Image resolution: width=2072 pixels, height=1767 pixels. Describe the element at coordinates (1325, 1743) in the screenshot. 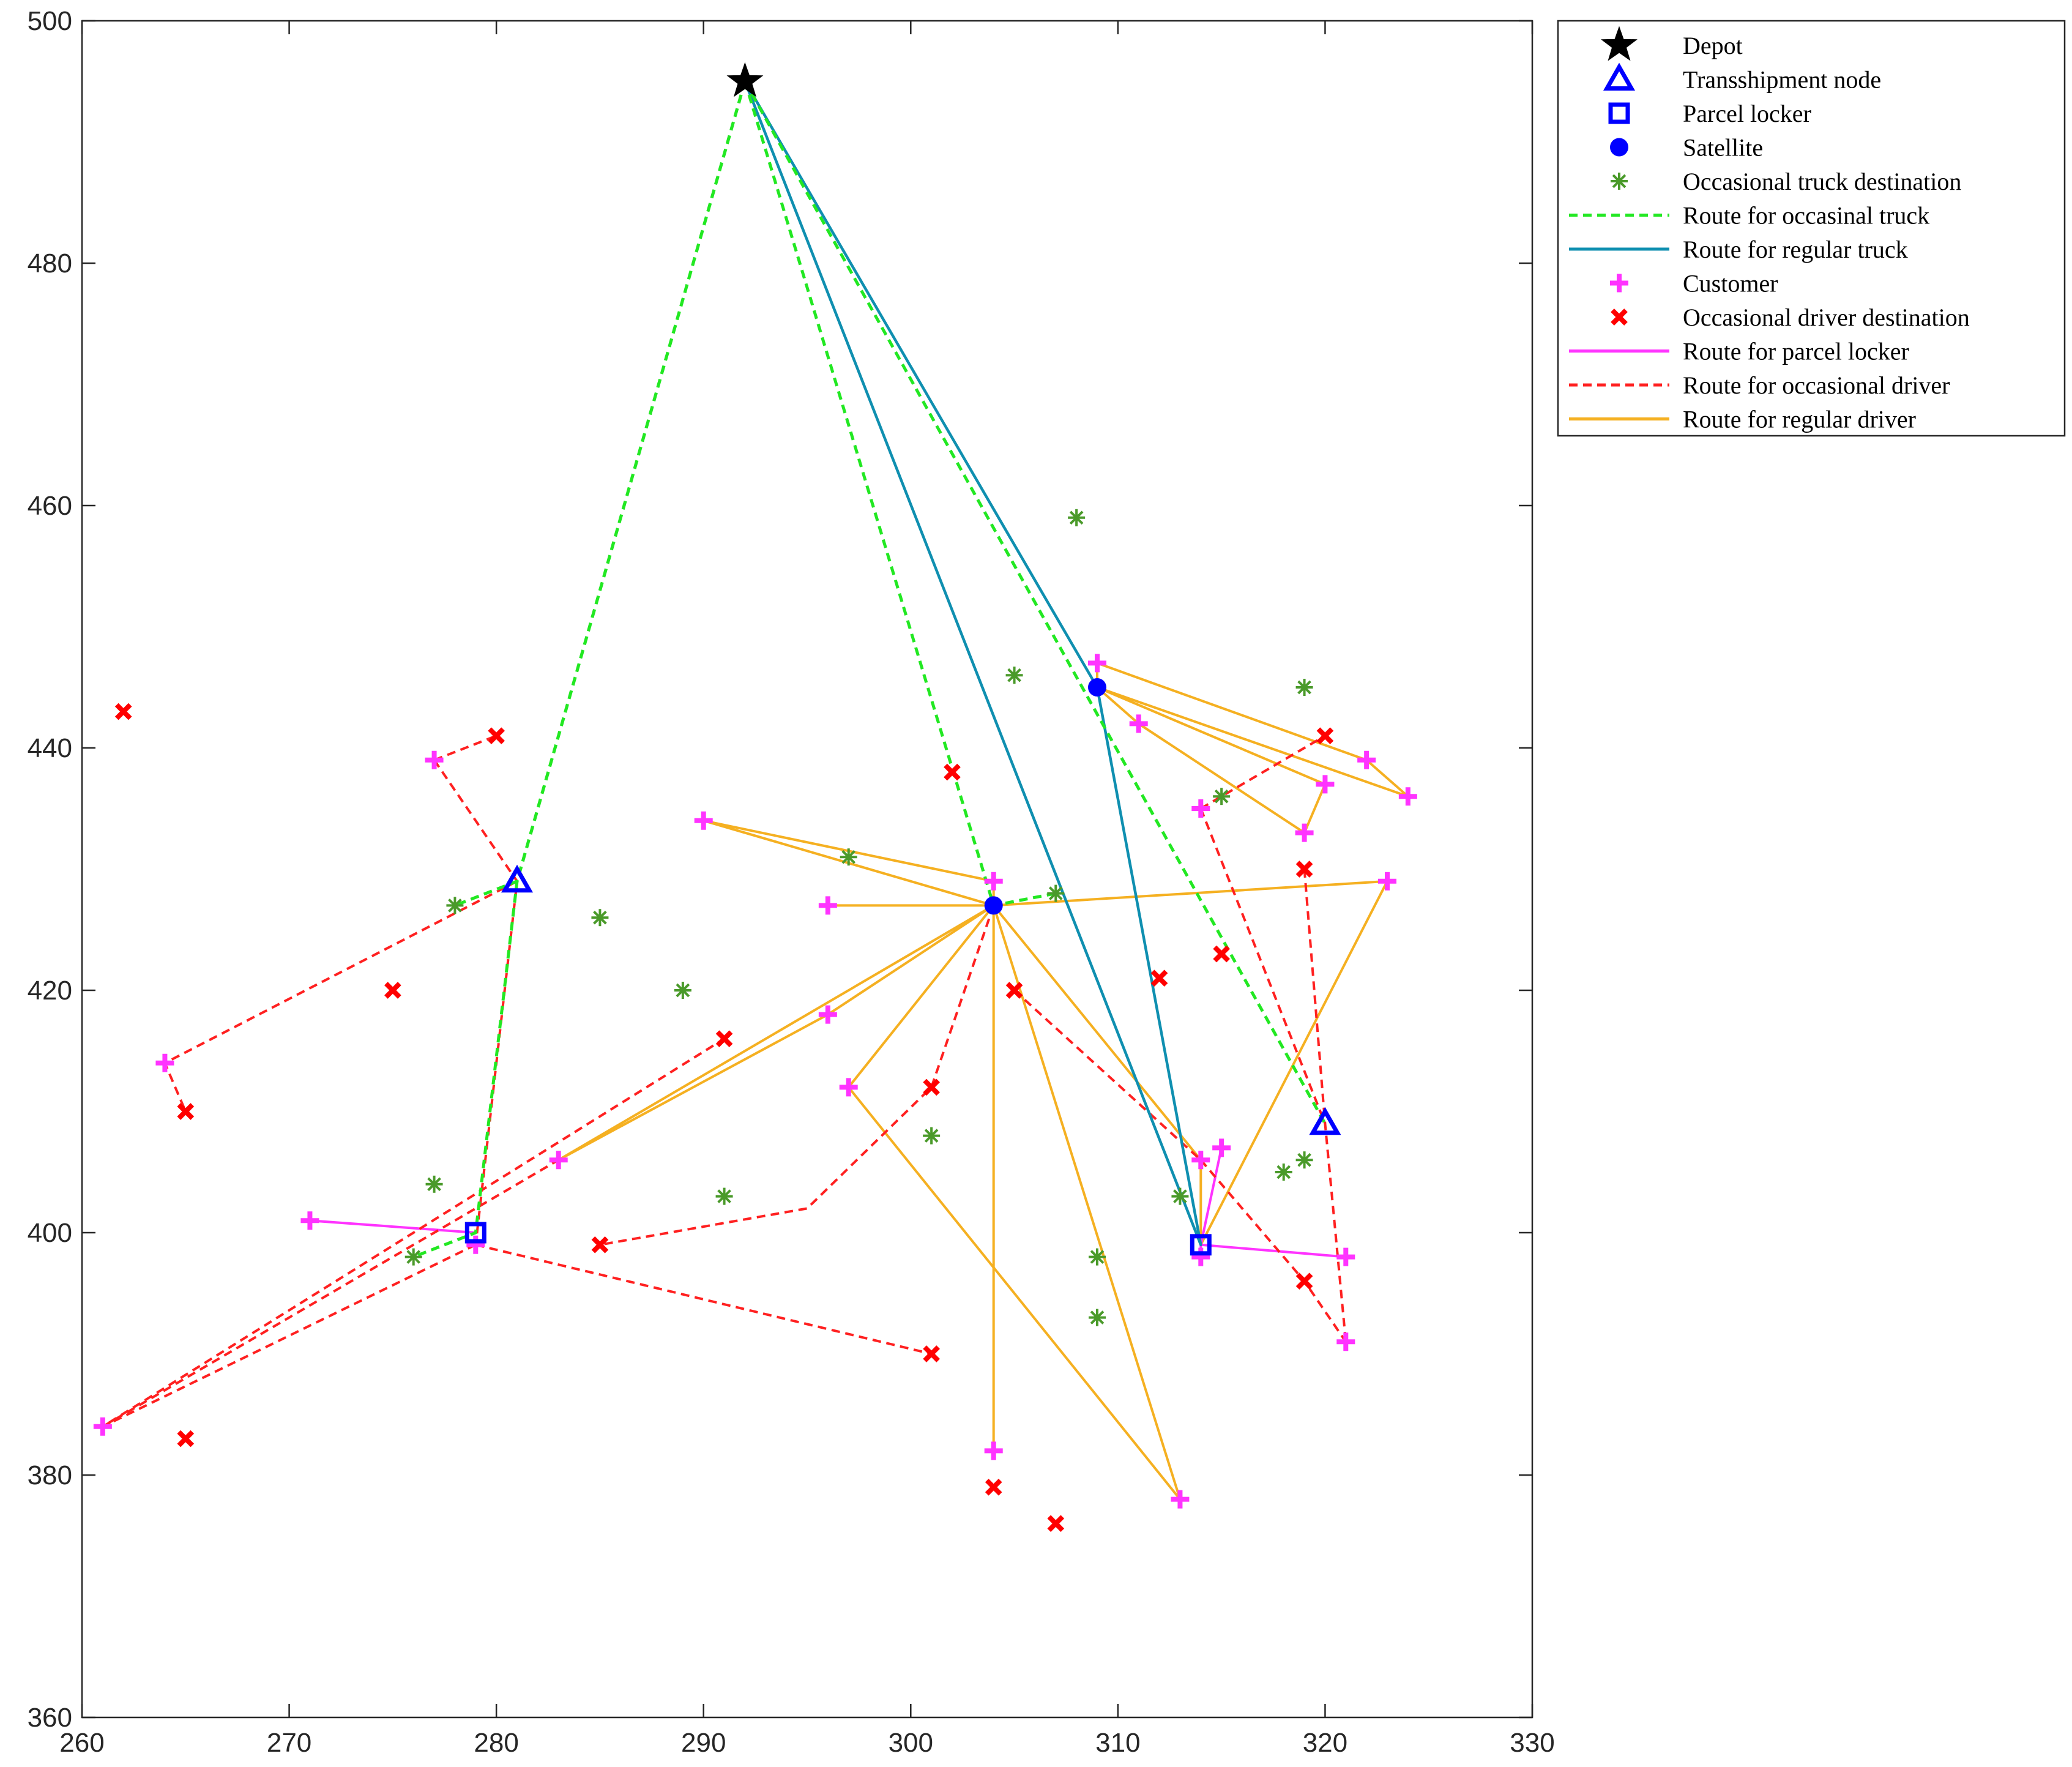

I see `x-tick-label: 320` at that location.